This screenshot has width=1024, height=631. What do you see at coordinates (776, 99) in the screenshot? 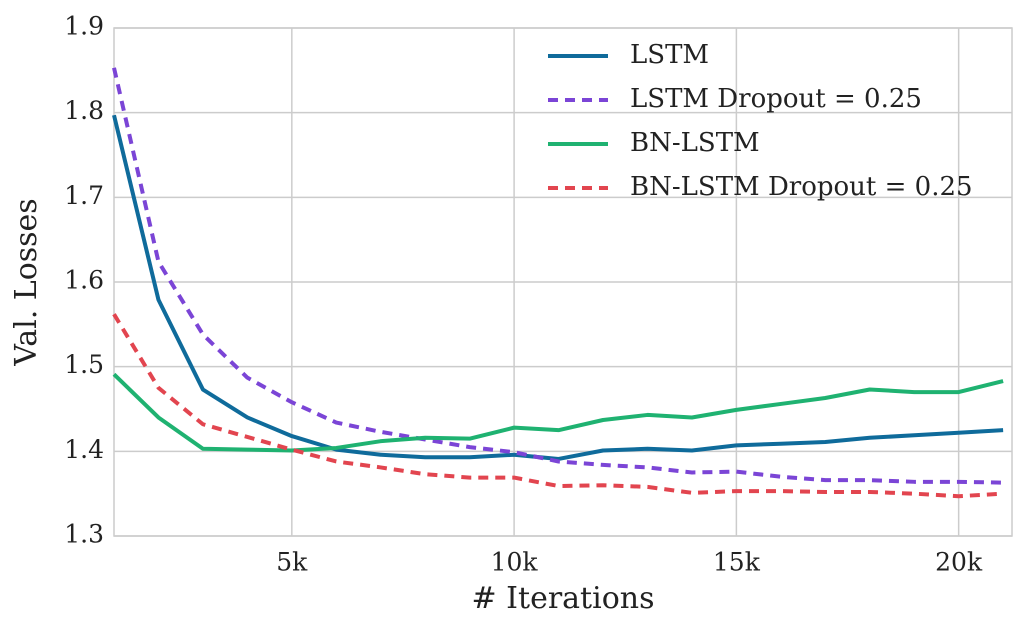
I see `legend-label: LSTM Dropout = 0.25` at bounding box center [776, 99].